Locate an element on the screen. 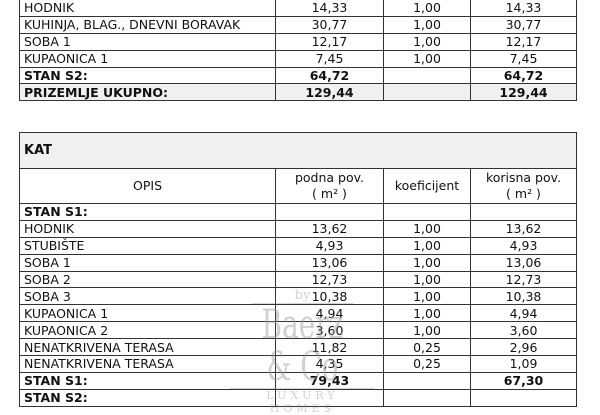 The width and height of the screenshot is (600, 415). table-row: STAN S2: is located at coordinates (298, 397).